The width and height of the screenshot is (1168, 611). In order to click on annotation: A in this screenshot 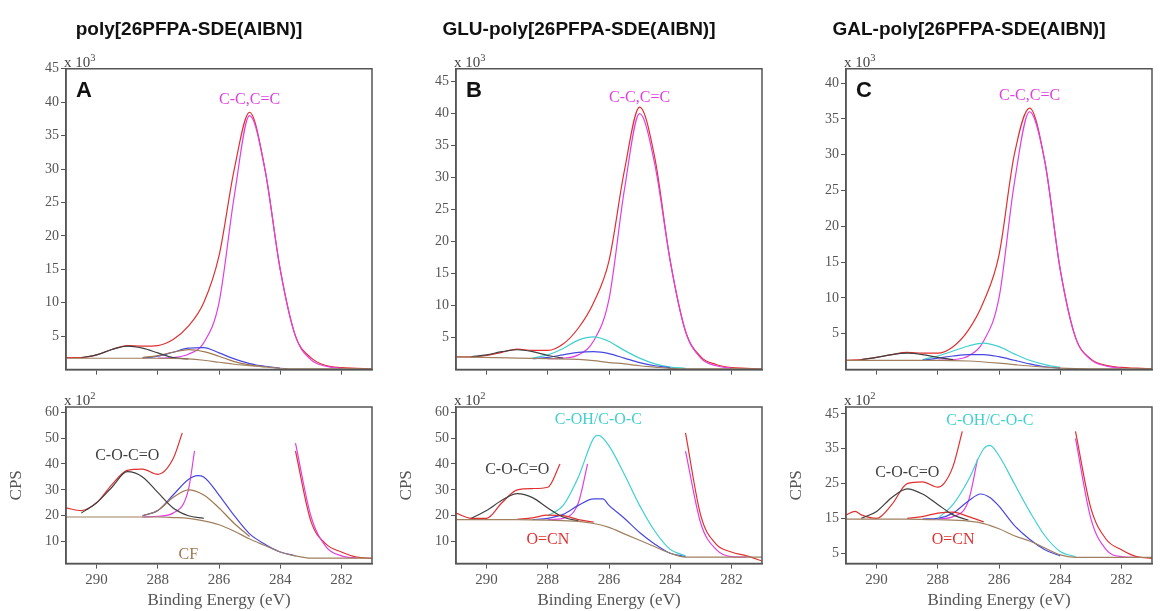, I will do `click(84, 89)`.